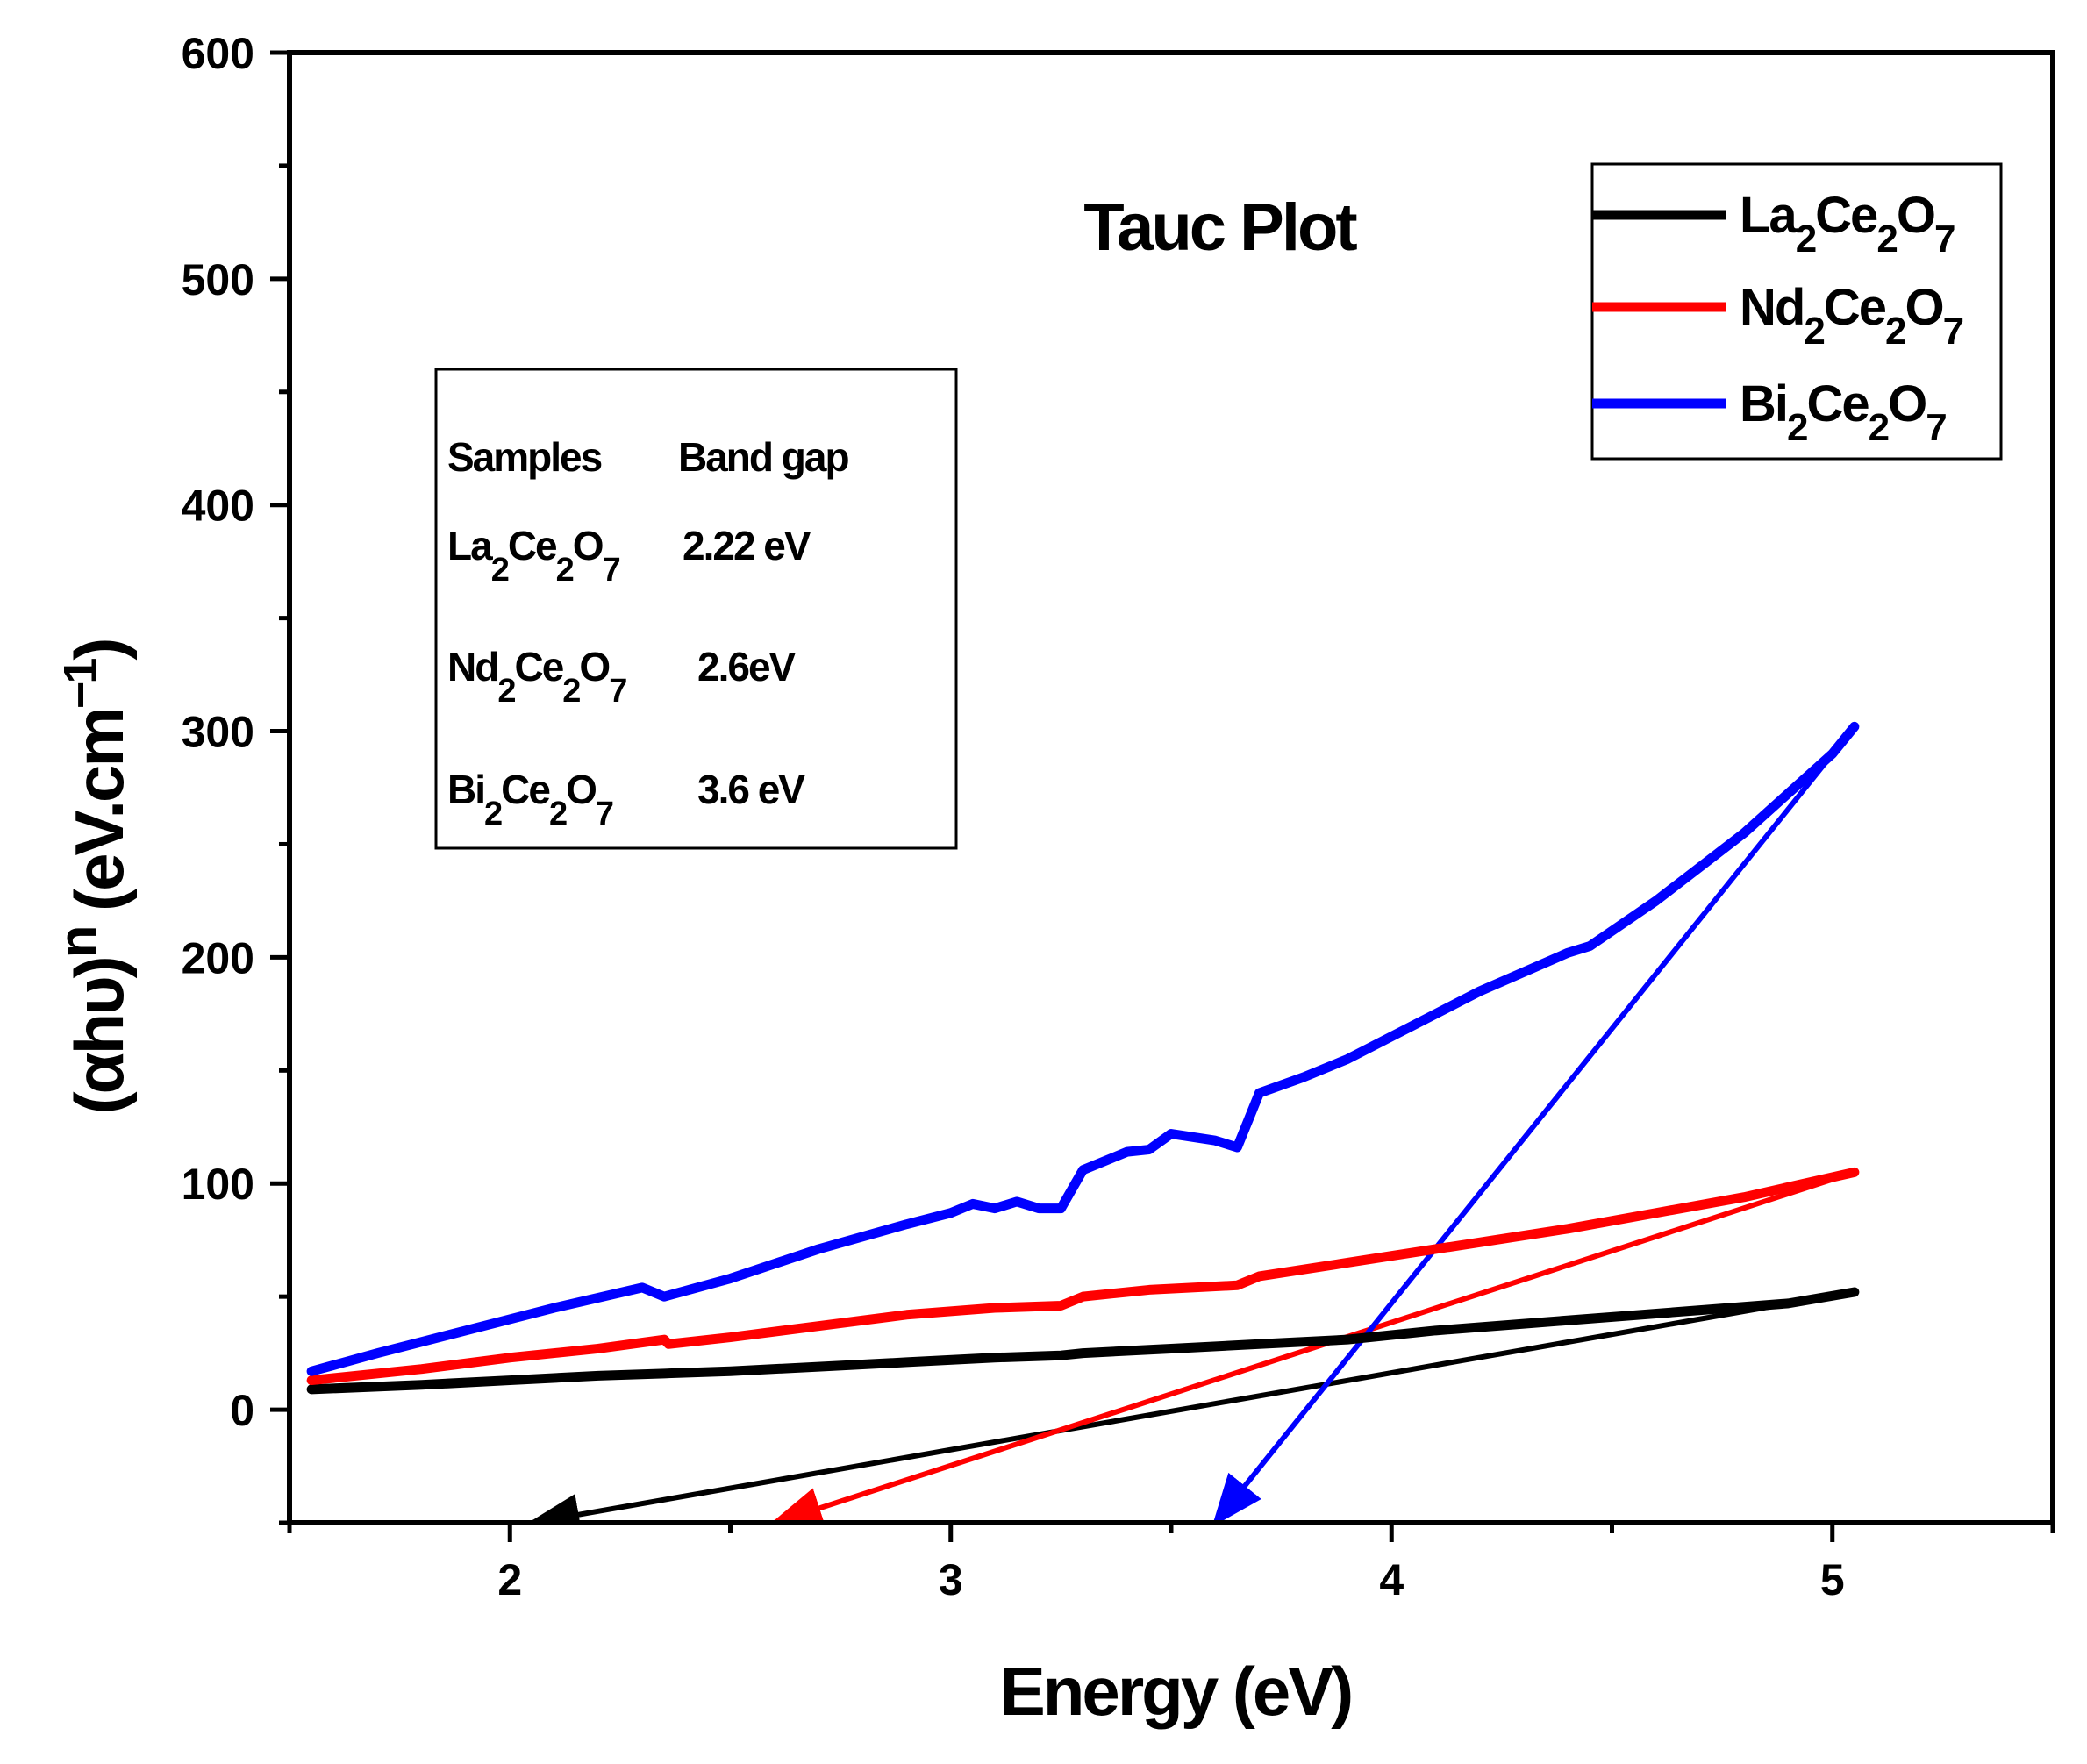 Image resolution: width=2087 pixels, height=1764 pixels. What do you see at coordinates (218, 53) in the screenshot?
I see `y-tick-label: 600` at bounding box center [218, 53].